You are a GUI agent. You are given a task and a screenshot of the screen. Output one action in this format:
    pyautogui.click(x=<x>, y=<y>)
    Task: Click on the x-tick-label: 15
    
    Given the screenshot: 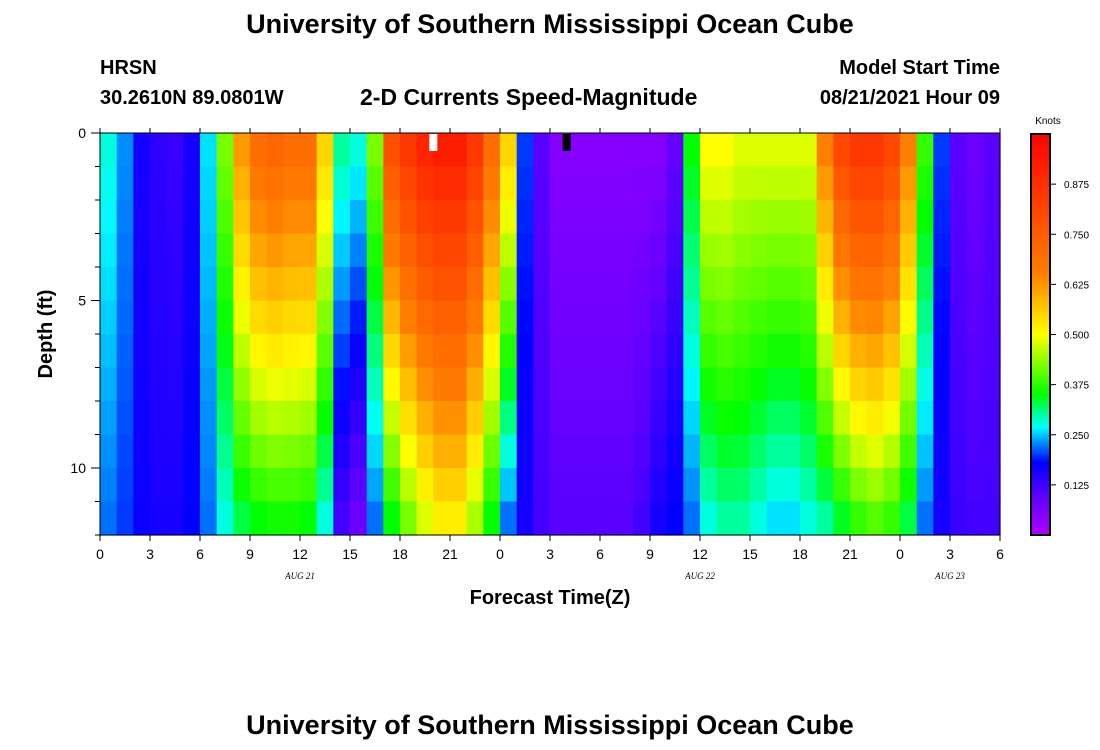 What is the action you would take?
    pyautogui.click(x=750, y=554)
    